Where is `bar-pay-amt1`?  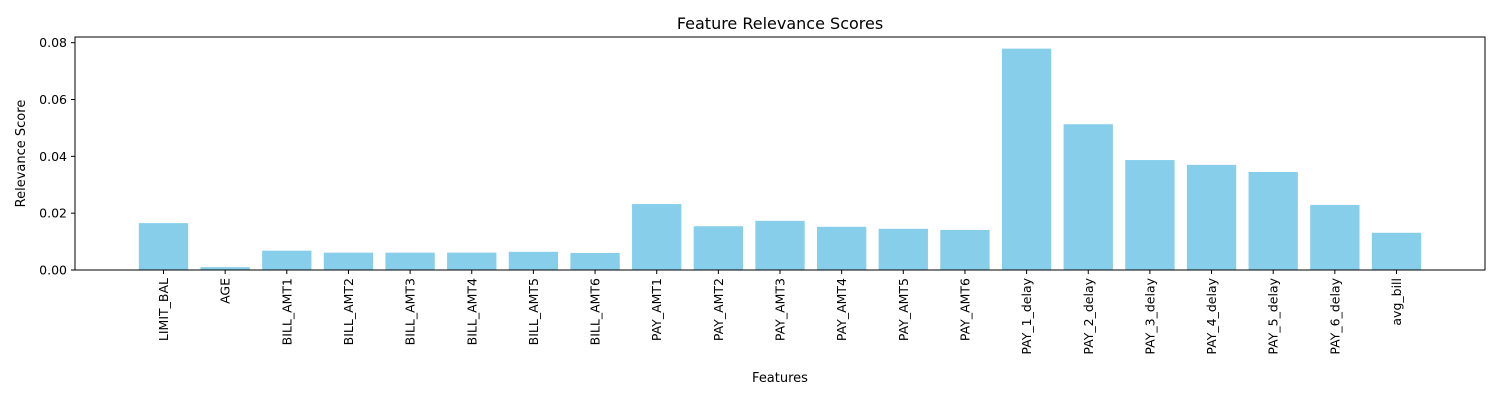
bar-pay-amt1 is located at coordinates (657, 237).